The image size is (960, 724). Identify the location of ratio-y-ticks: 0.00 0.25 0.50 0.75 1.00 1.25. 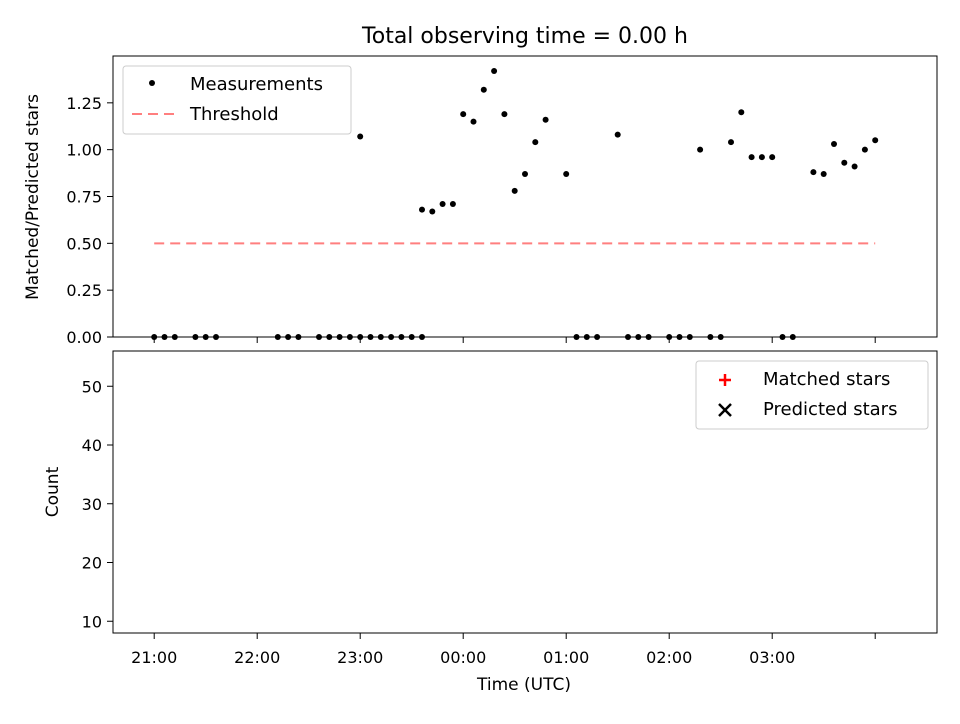
(89, 220).